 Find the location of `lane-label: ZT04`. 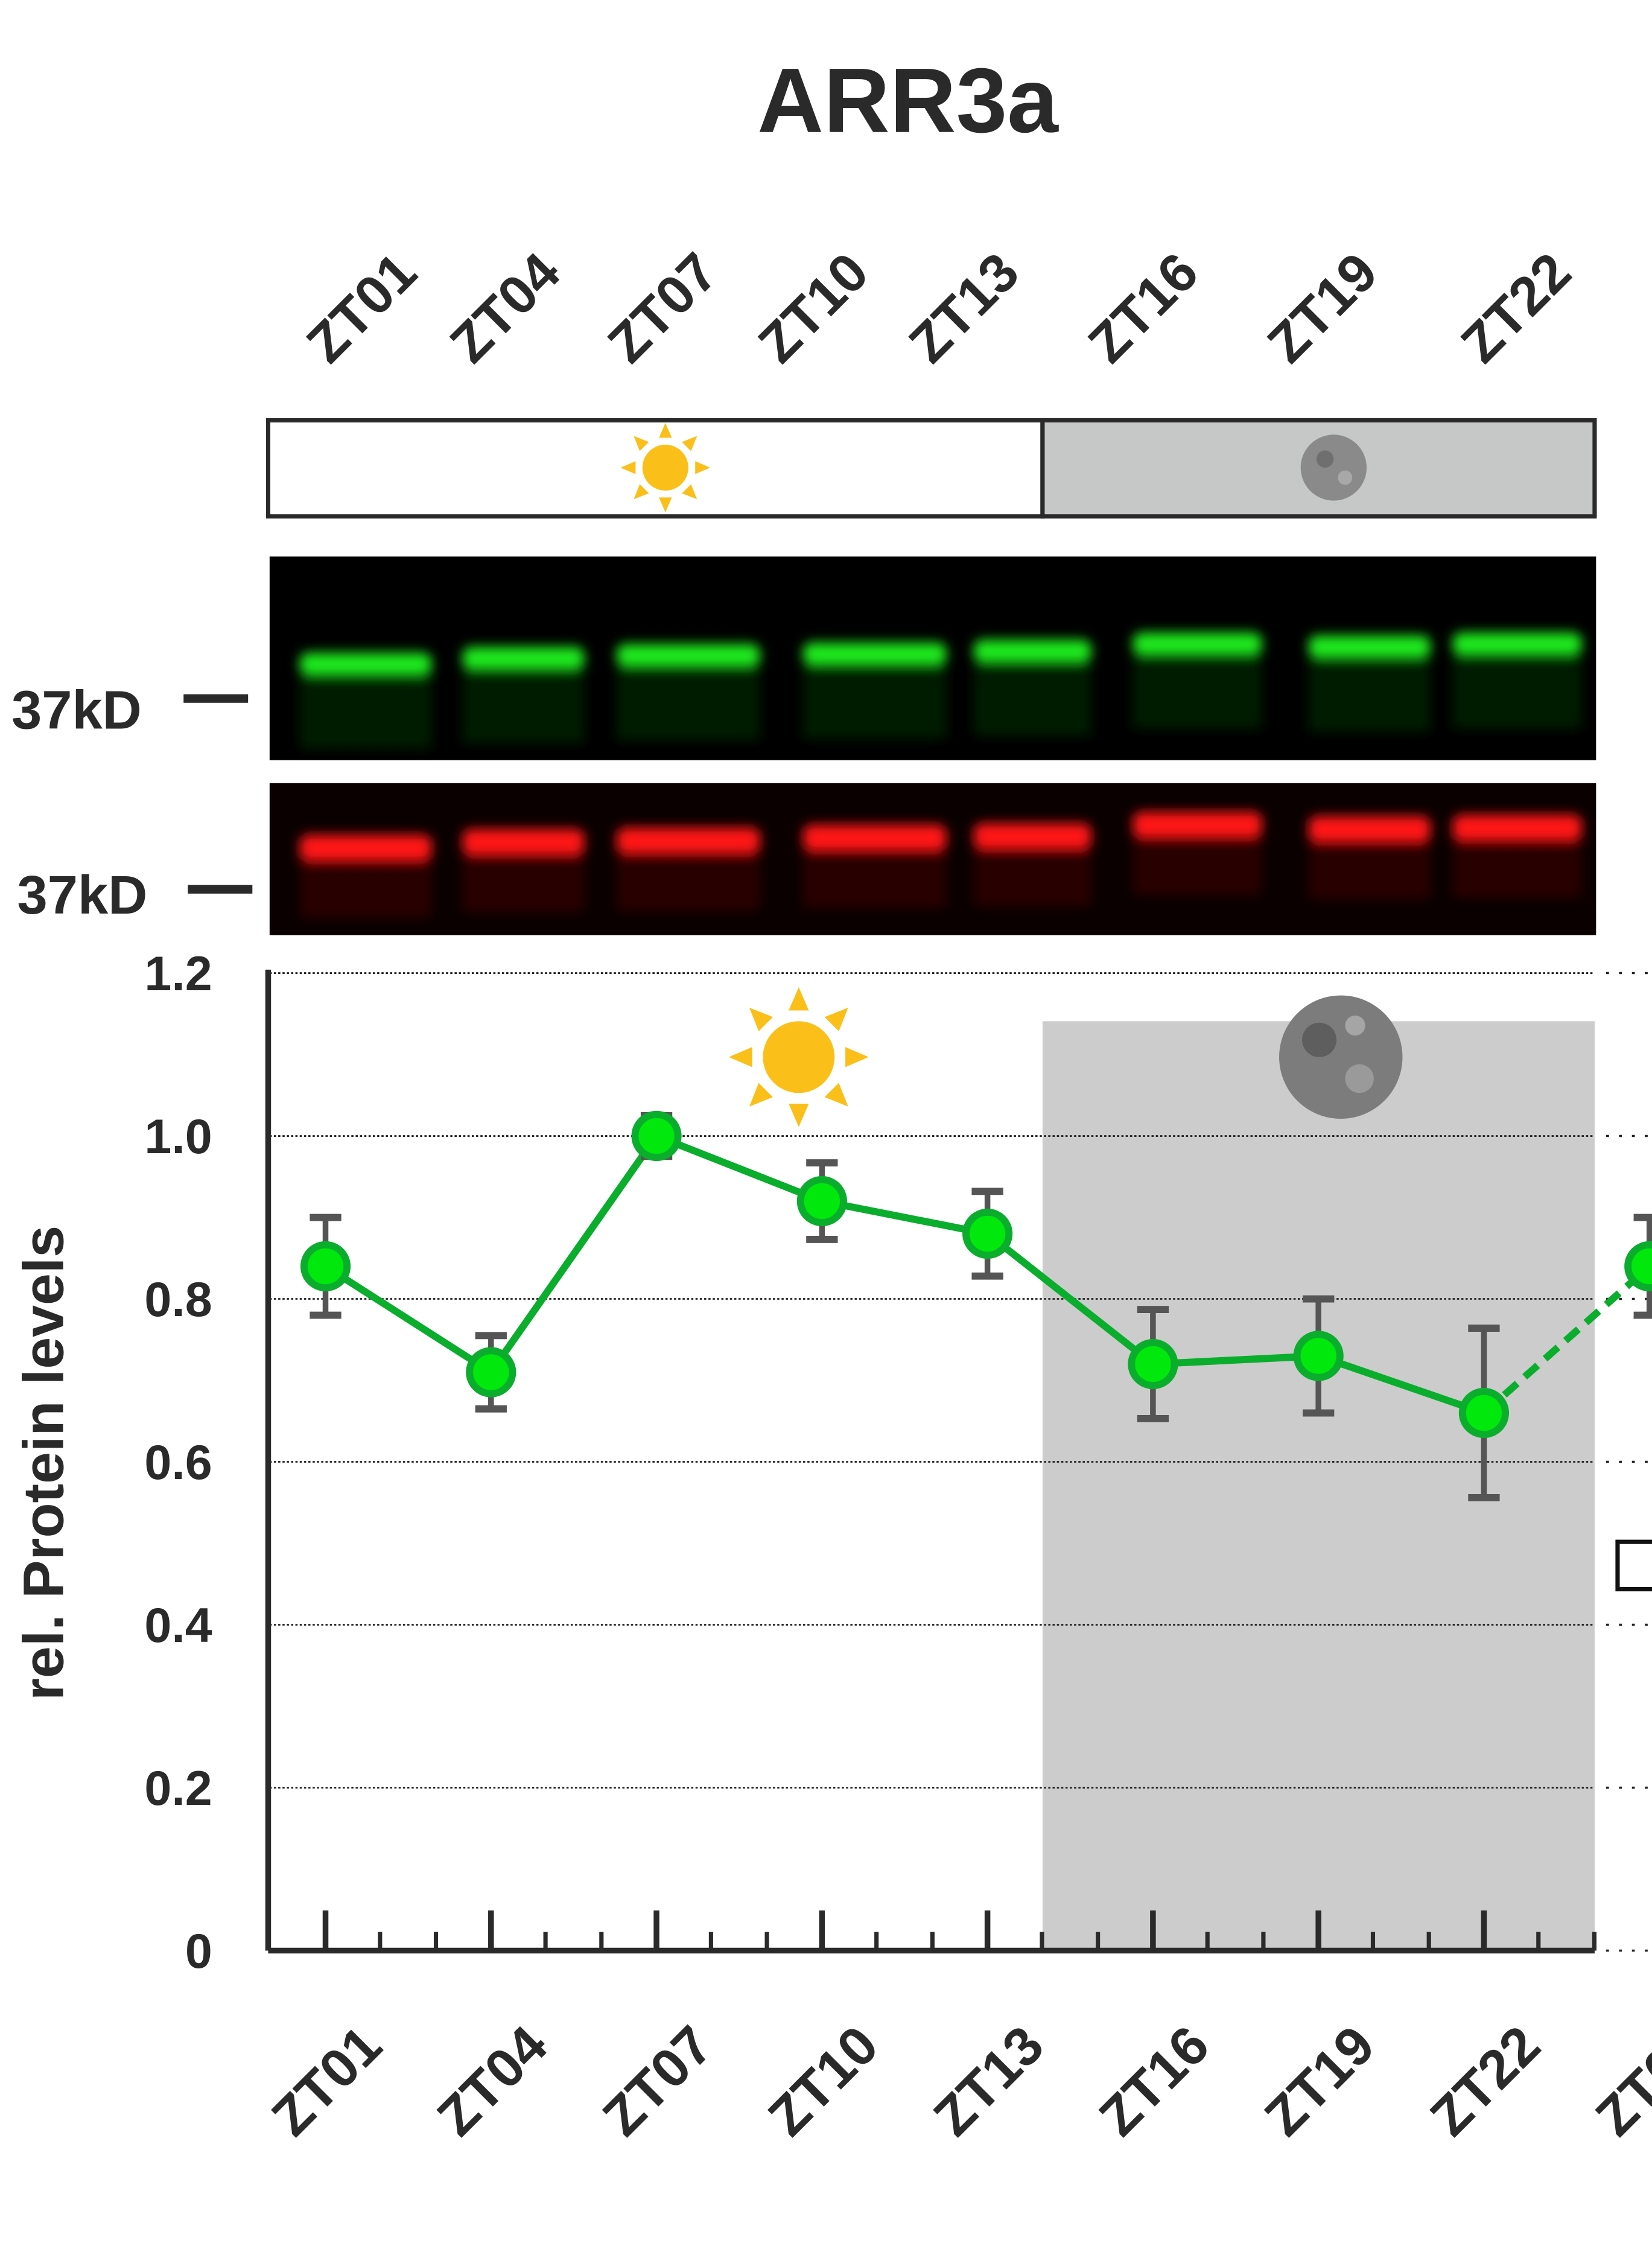

lane-label: ZT04 is located at coordinates (505, 308).